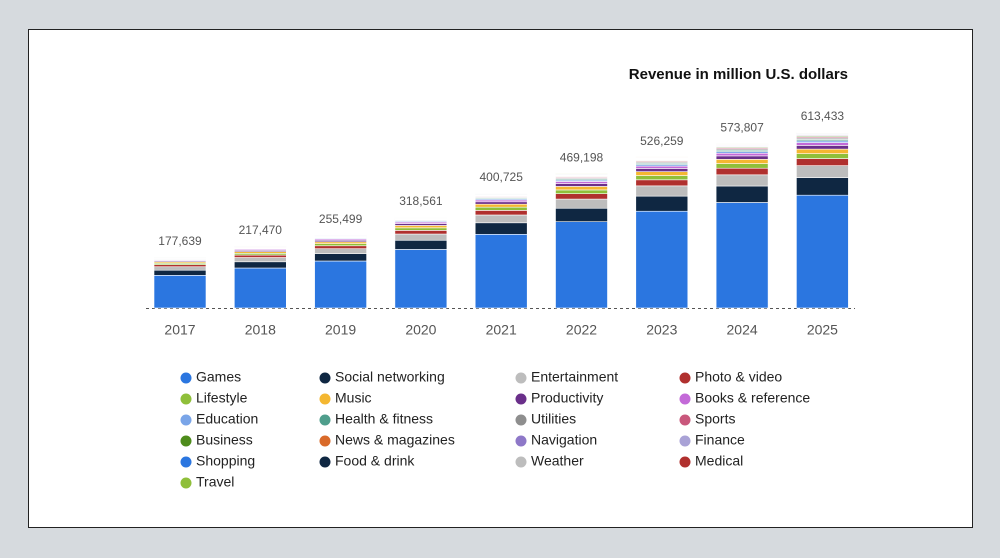 This screenshot has width=1000, height=558. What do you see at coordinates (567, 398) in the screenshot?
I see `legend-label: Productivity` at bounding box center [567, 398].